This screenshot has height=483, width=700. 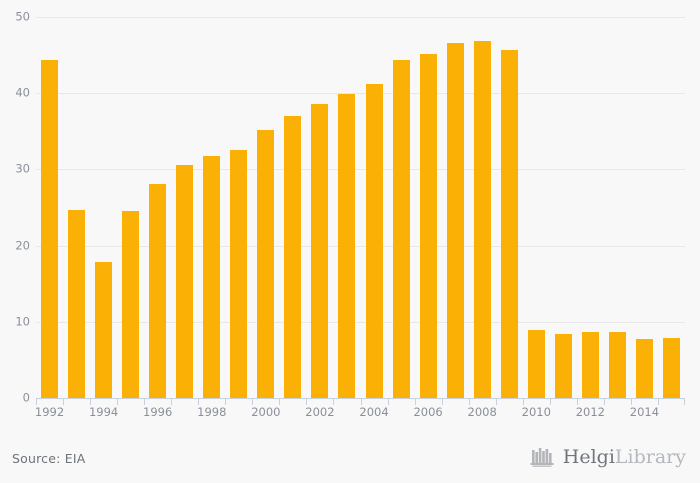 I want to click on library-building-icon, so click(x=542, y=457).